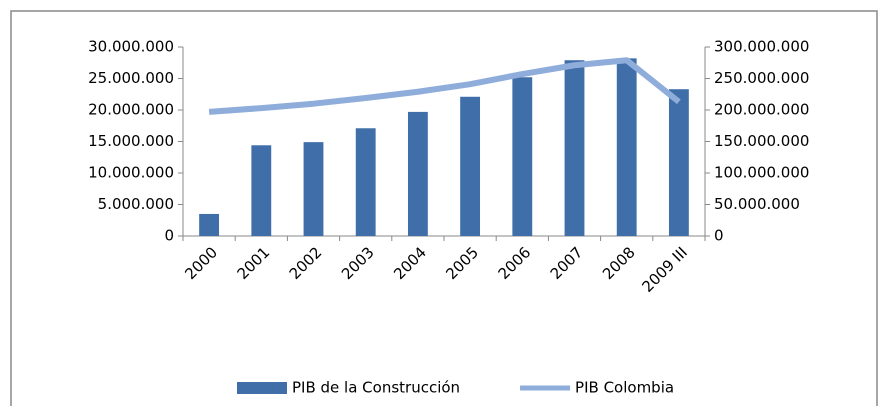 Image resolution: width=884 pixels, height=406 pixels. I want to click on x-tick-label: 2003, so click(358, 263).